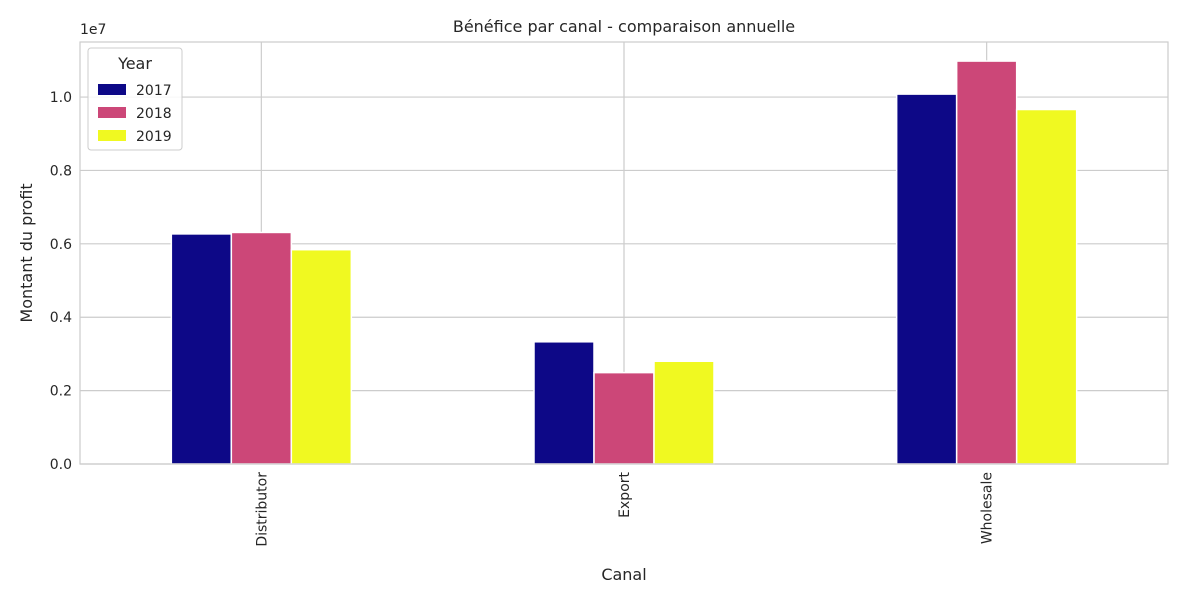  I want to click on y-axis-scale-label: 1e7, so click(93, 30).